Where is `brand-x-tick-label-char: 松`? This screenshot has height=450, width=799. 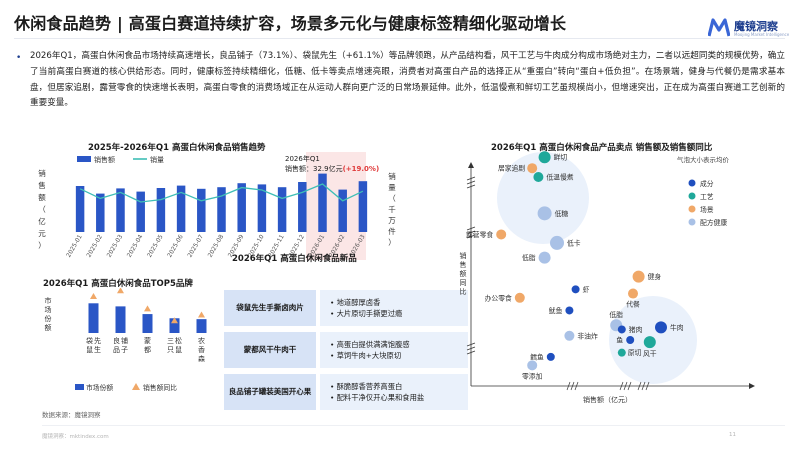
brand-x-tick-label-char: 松 is located at coordinates (178, 340).